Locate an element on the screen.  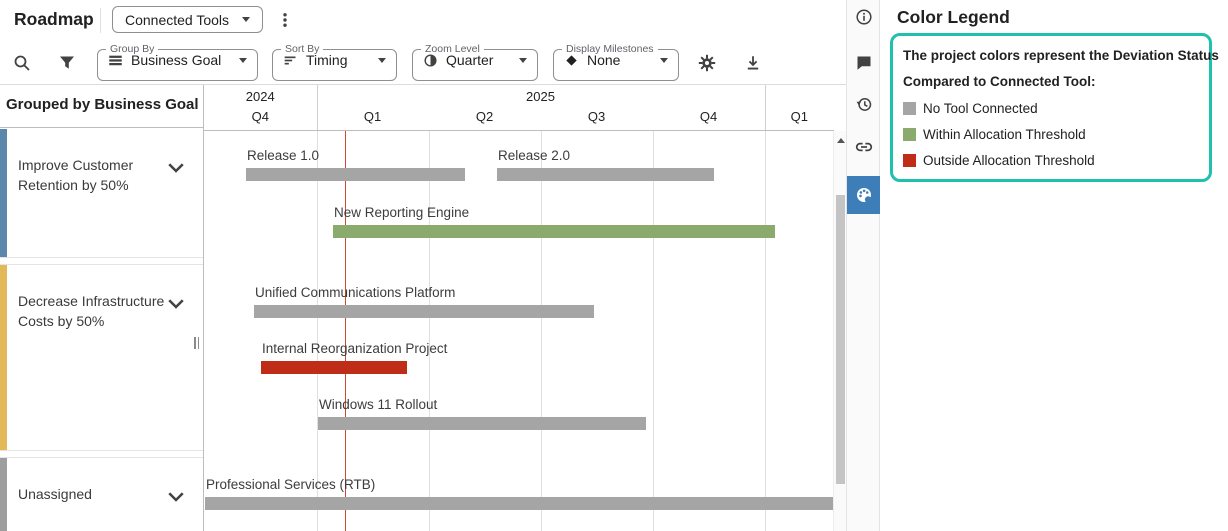
display-milestones-select: Display Milestones None is located at coordinates (616, 62).